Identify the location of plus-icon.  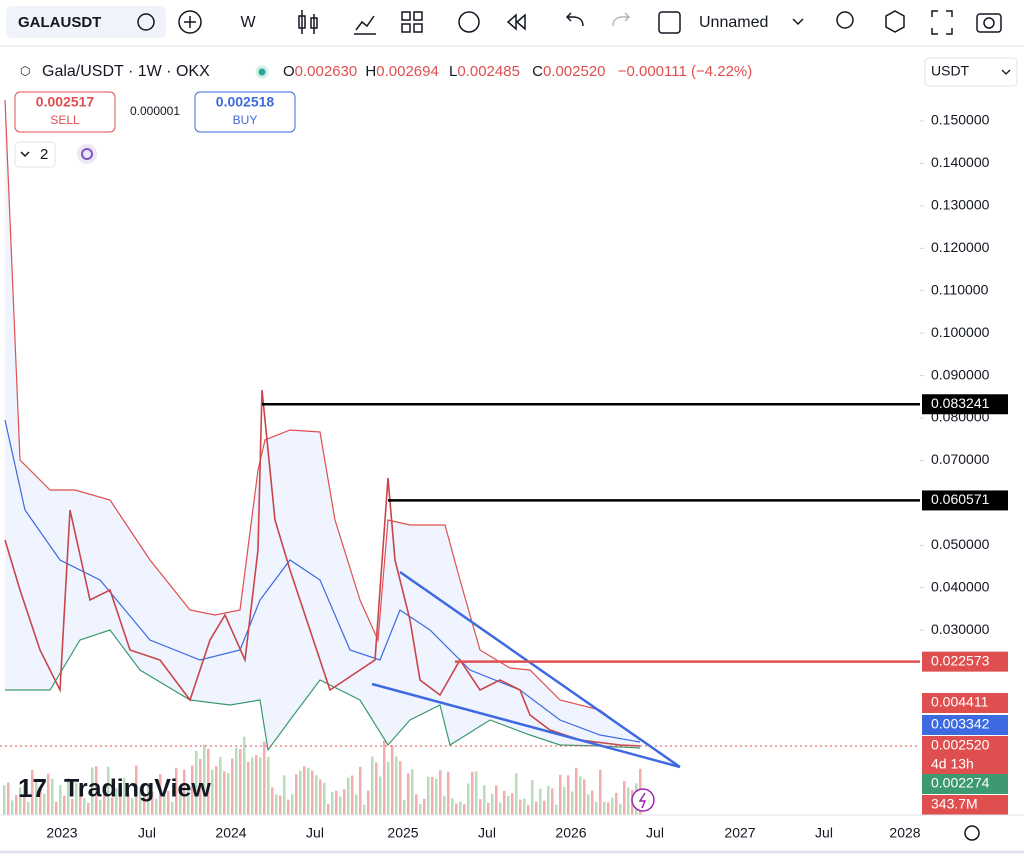
(190, 22).